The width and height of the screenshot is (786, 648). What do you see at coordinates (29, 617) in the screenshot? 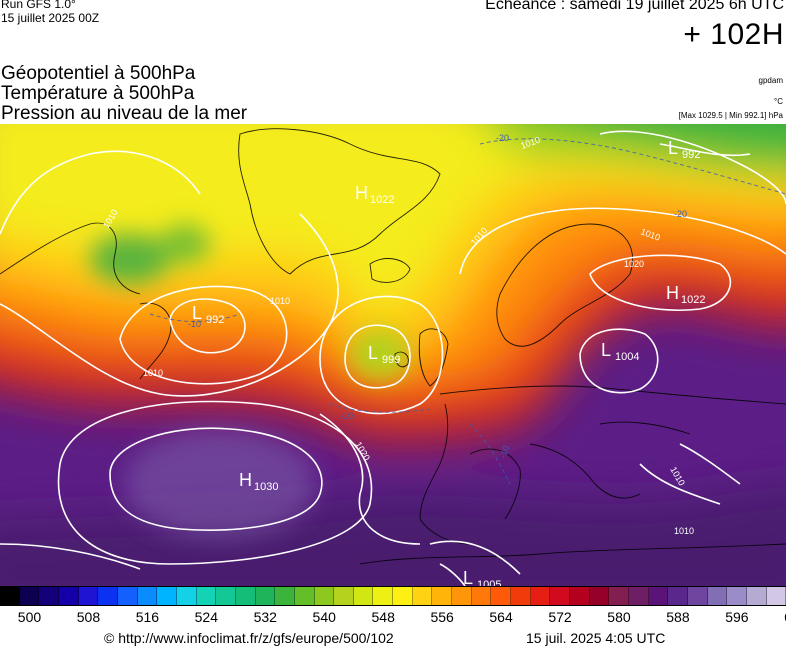
I see `colorbar-tick-label: 500` at bounding box center [29, 617].